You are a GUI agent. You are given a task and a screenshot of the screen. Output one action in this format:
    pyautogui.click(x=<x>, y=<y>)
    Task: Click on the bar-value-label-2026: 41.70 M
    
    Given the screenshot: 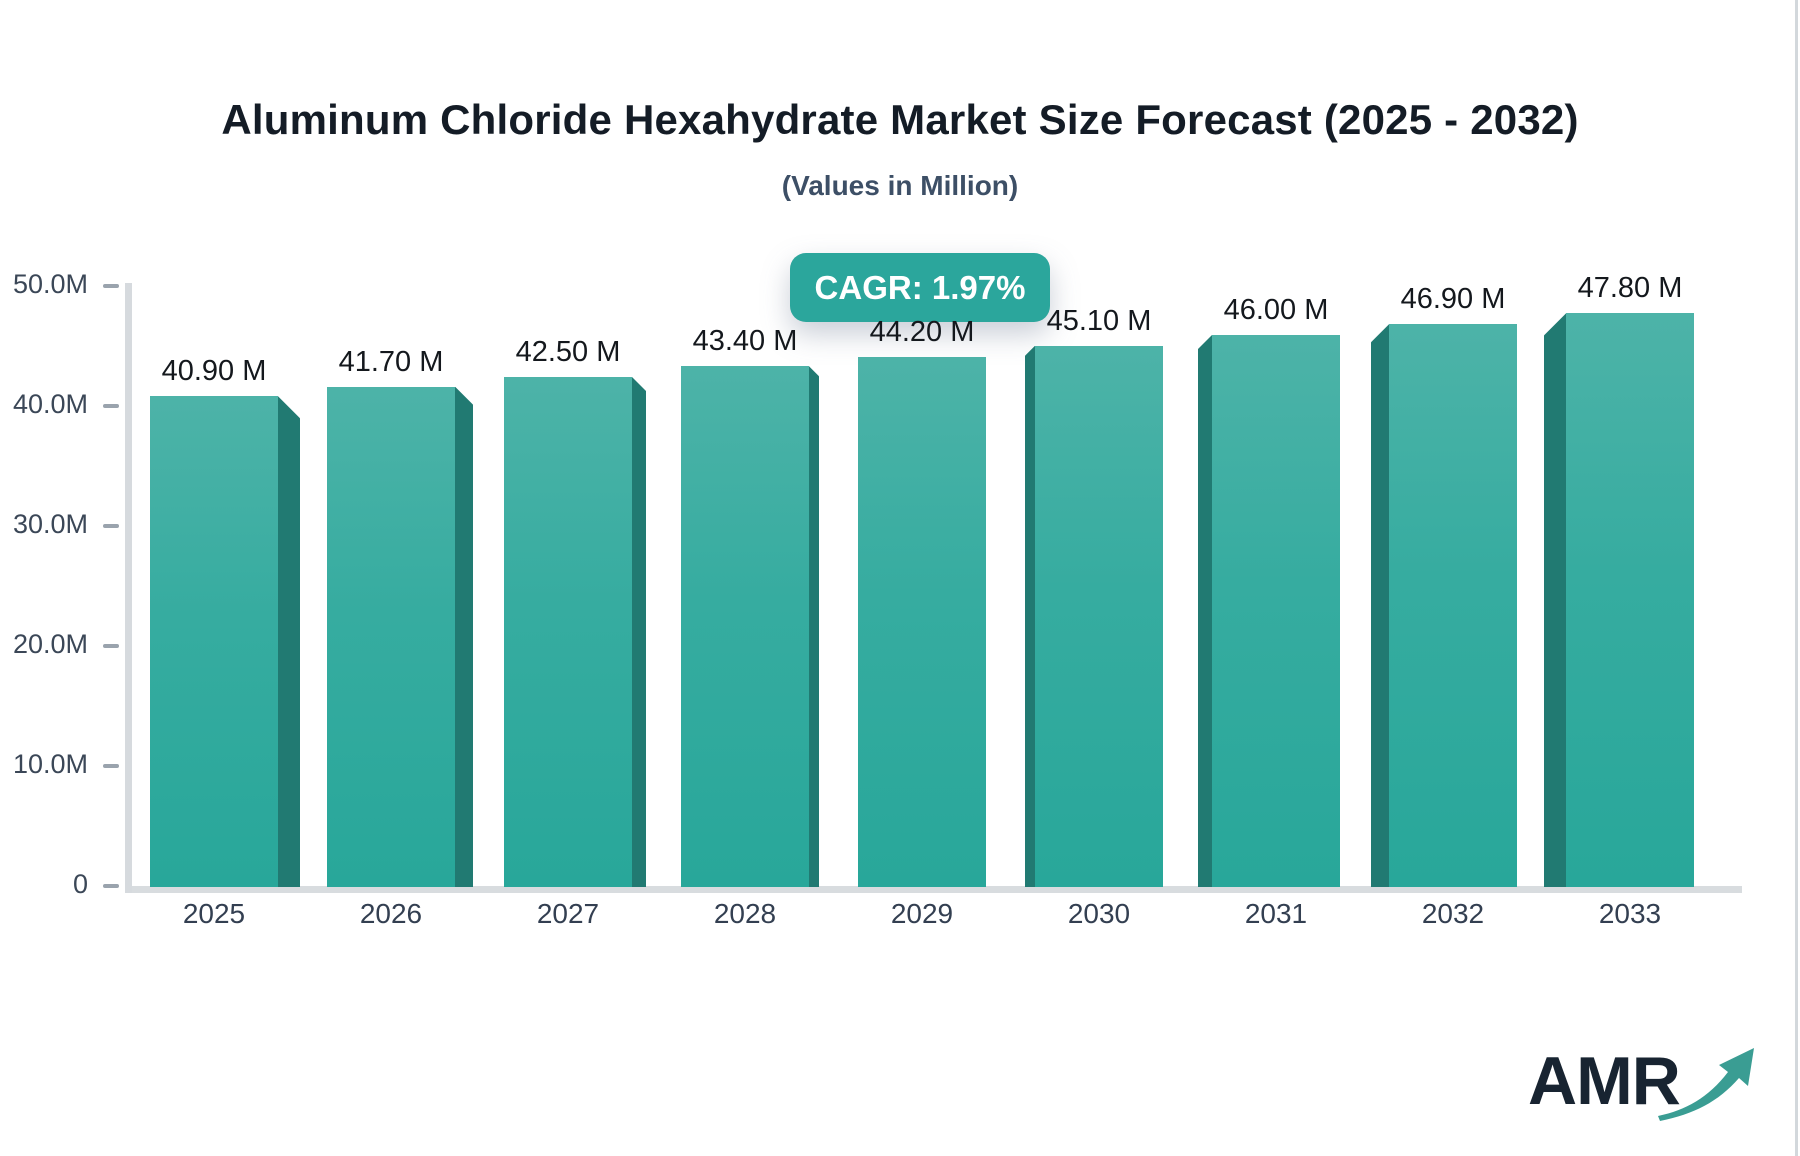 What is the action you would take?
    pyautogui.click(x=391, y=361)
    